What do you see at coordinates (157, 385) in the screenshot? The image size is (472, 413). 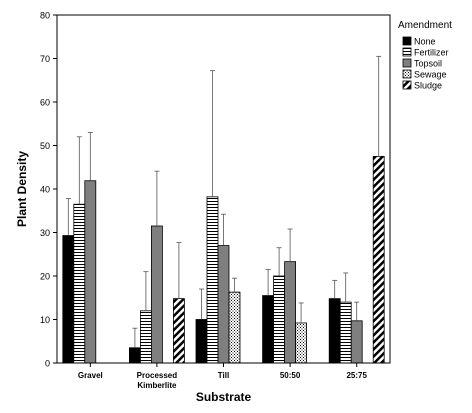 I see `x-tick-label: Kimberlite` at bounding box center [157, 385].